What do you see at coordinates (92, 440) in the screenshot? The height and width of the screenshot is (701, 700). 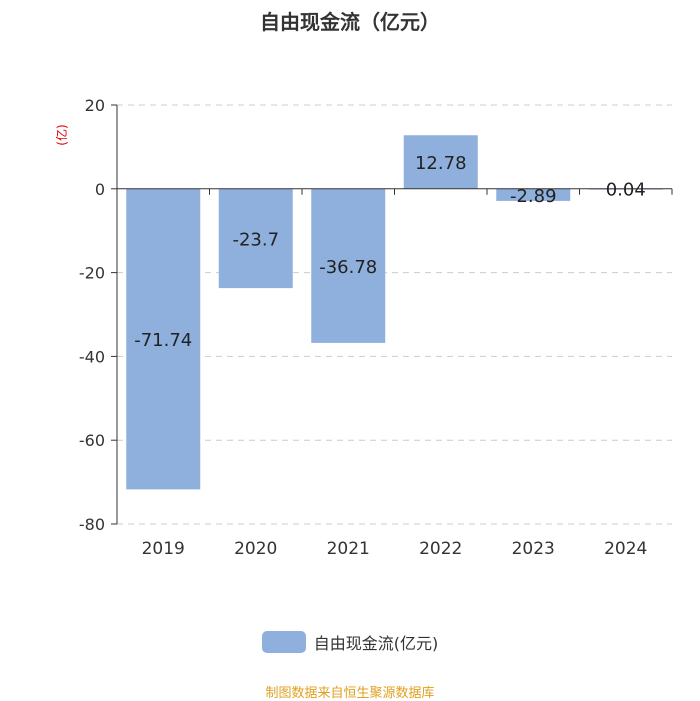 I see `y-tick-label: -60` at bounding box center [92, 440].